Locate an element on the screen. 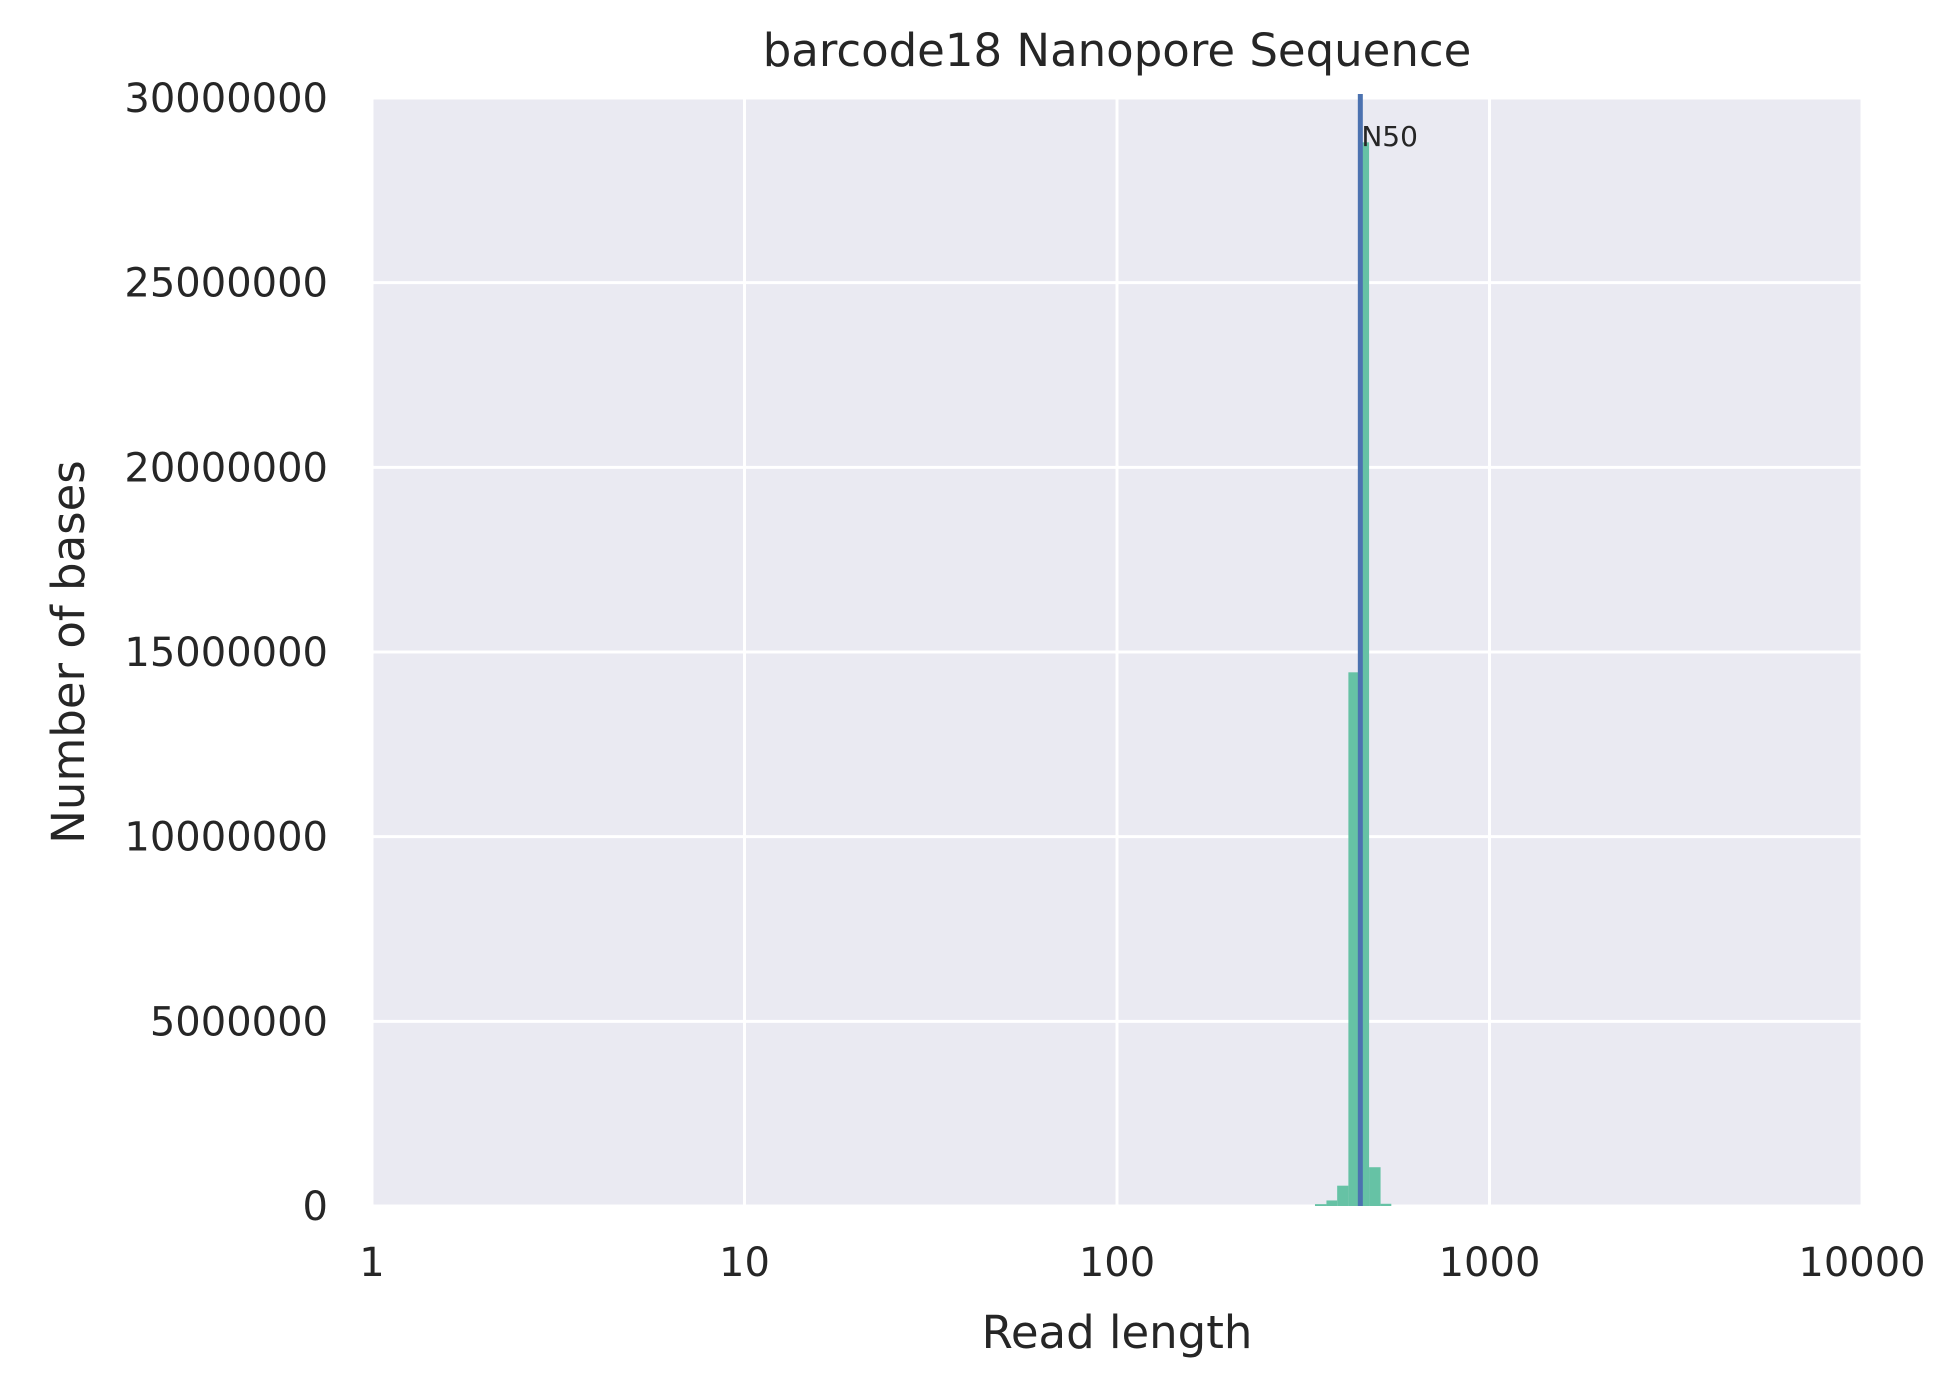 The height and width of the screenshot is (1381, 1958). y-tick-label: 15000000 is located at coordinates (226, 653).